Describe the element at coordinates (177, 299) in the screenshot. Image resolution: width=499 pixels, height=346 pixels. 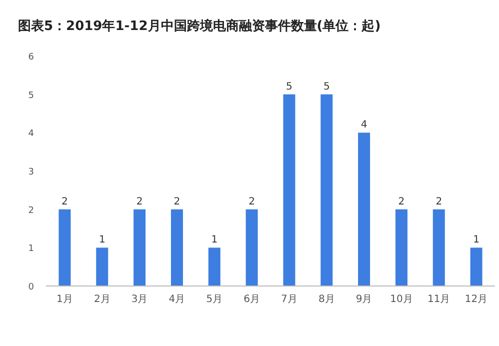
I see `x-tick-label: 4月` at that location.